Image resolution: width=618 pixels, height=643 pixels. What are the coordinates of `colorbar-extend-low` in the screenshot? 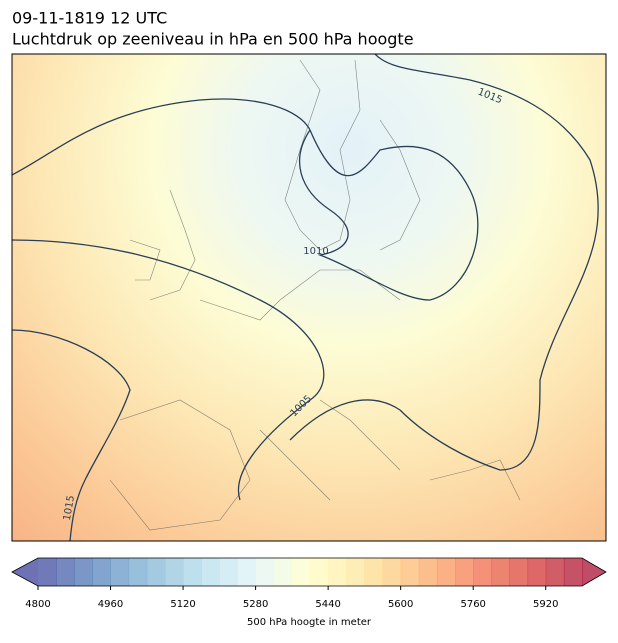 It's located at (25, 572).